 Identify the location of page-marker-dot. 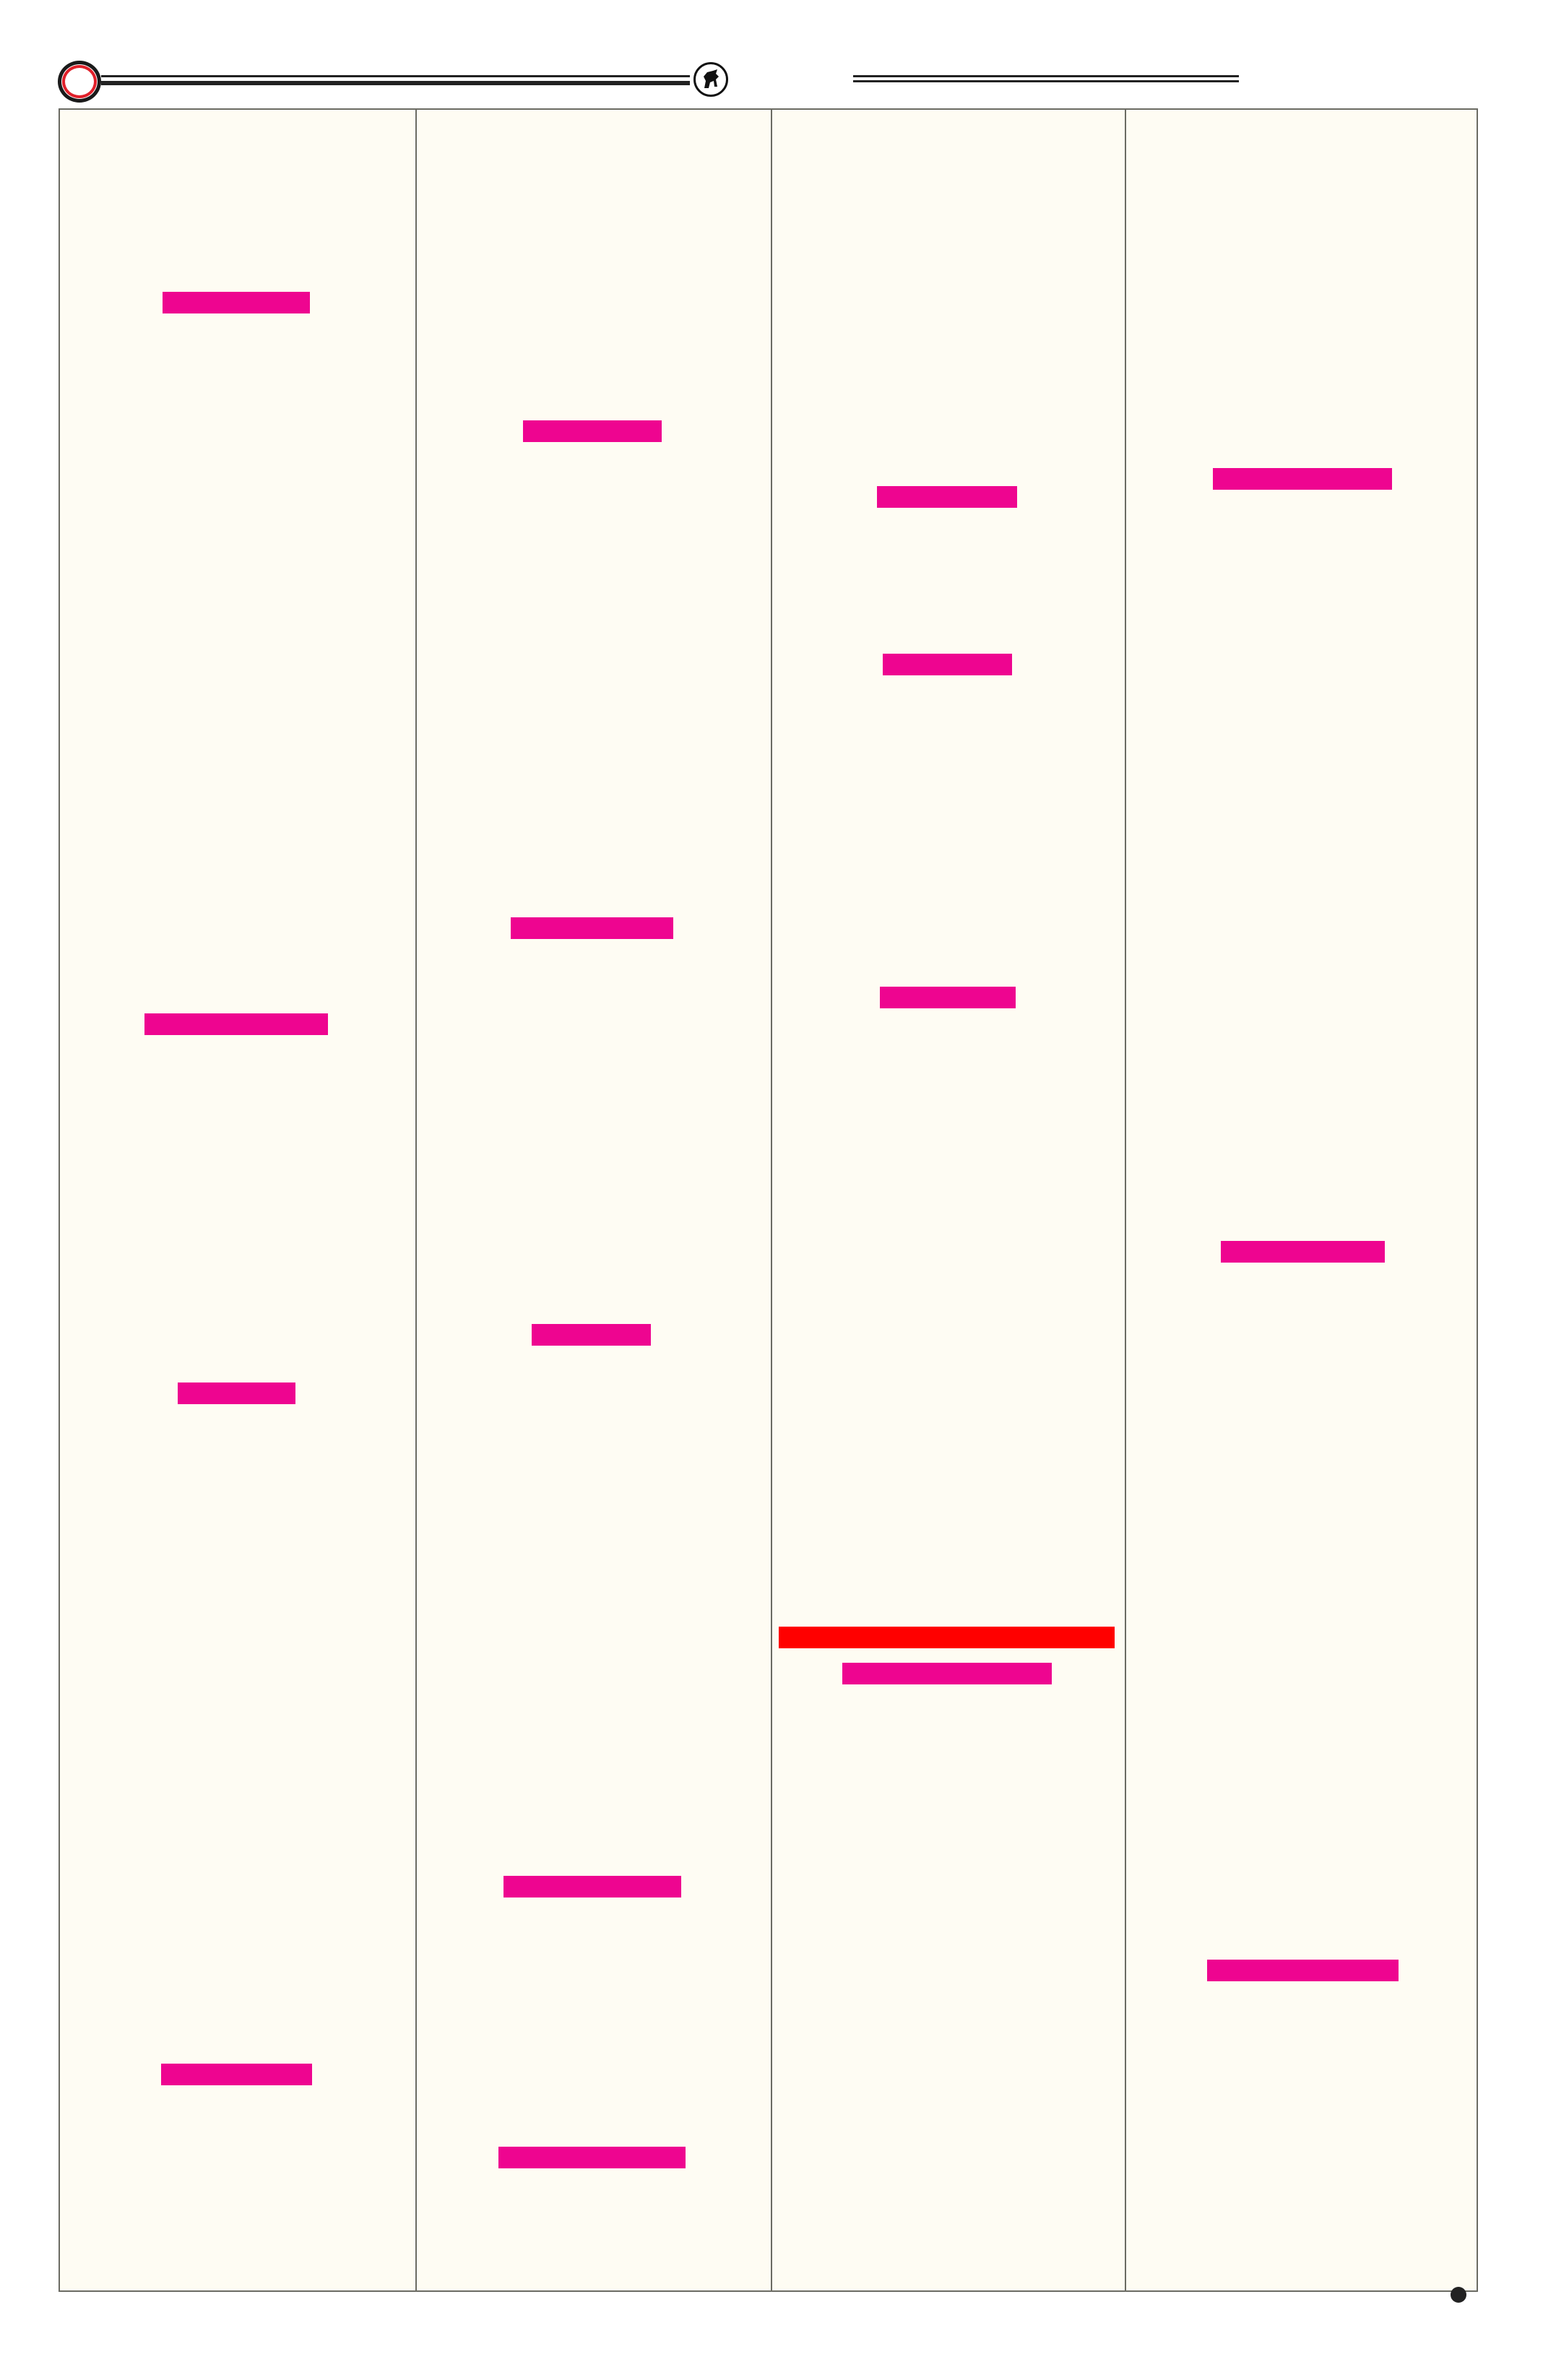
(1458, 2295).